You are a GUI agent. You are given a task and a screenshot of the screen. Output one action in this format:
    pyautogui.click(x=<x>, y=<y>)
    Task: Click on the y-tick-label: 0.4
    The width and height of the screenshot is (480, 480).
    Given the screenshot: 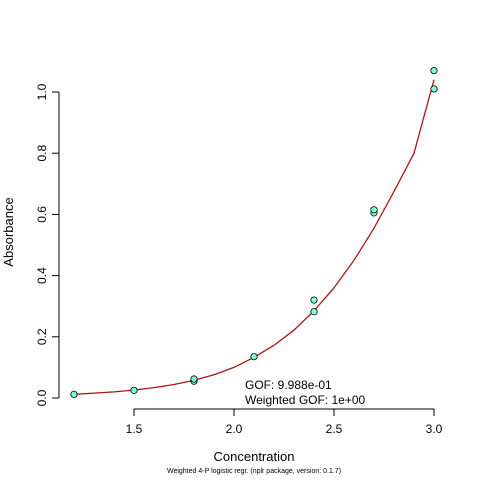 What is the action you would take?
    pyautogui.click(x=42, y=275)
    